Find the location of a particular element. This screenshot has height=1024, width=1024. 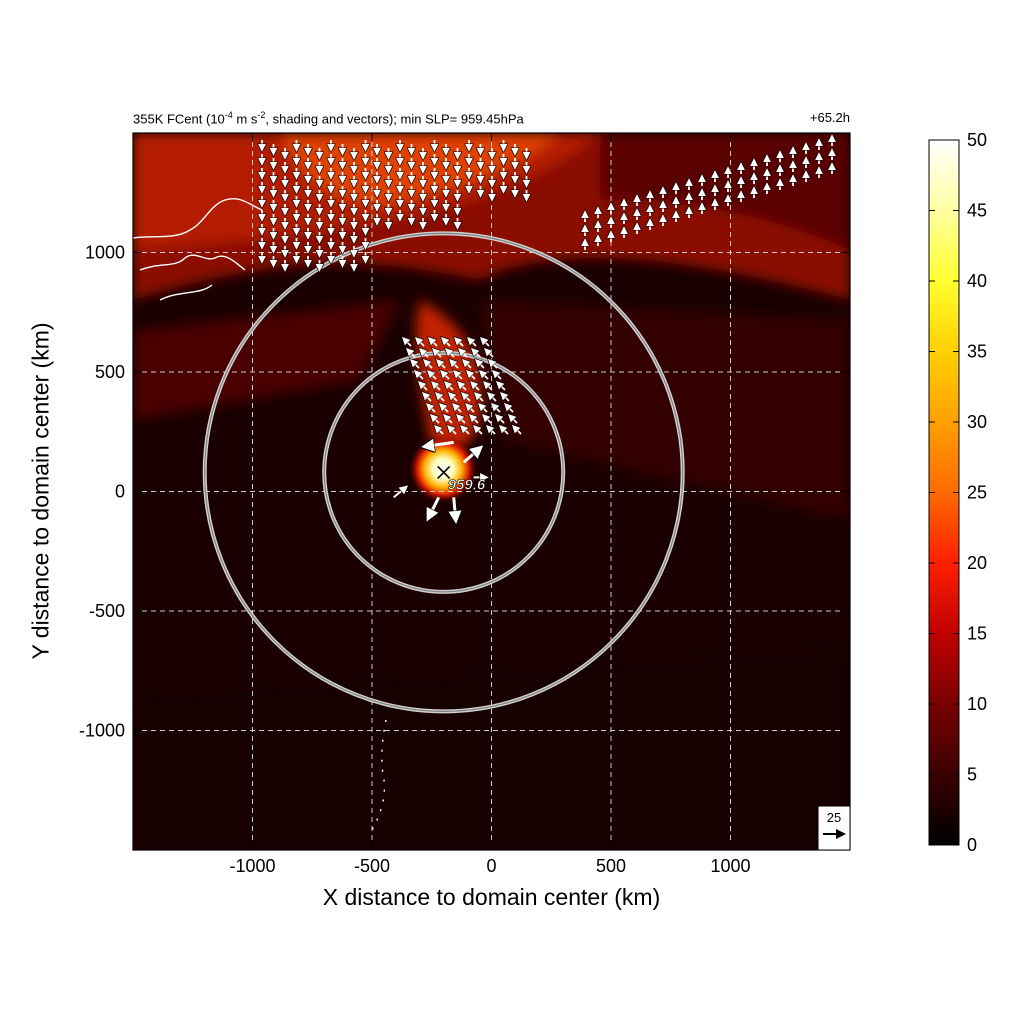

x-tick-label: 0 is located at coordinates (491, 866).